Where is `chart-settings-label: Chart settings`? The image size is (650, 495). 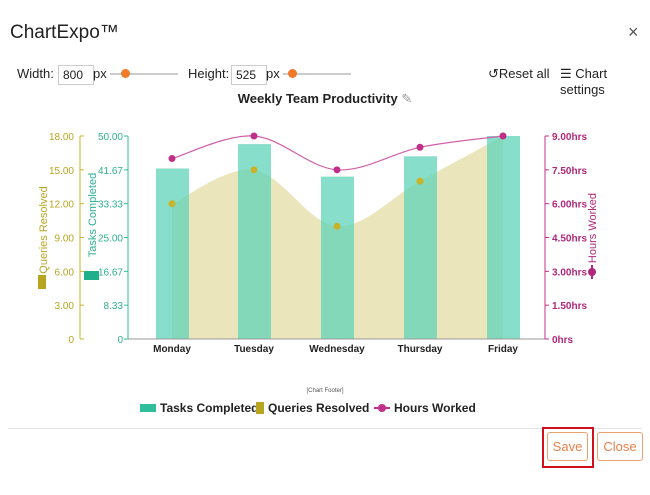
chart-settings-label: Chart settings is located at coordinates (584, 81).